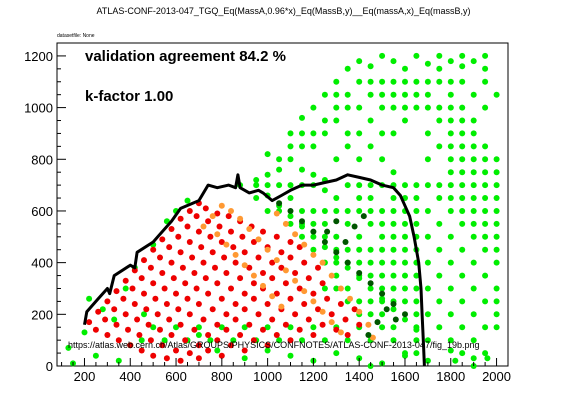  What do you see at coordinates (359, 376) in the screenshot?
I see `x-tick-label-6: 1400` at bounding box center [359, 376].